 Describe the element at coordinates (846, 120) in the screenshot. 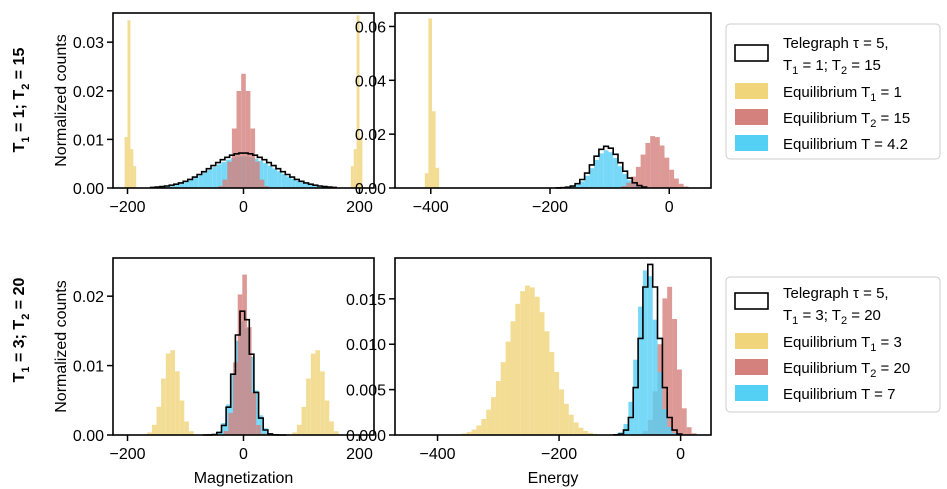

I see `legend-top-eq2: Equilibrium T2 = 15` at that location.